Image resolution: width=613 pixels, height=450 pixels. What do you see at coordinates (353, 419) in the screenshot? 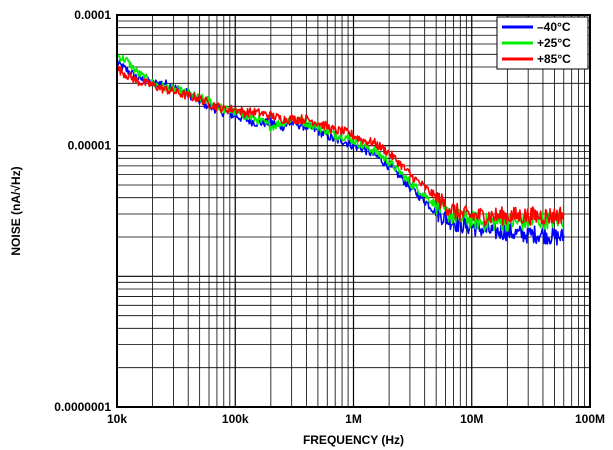
I see `x-tick-label: 1M` at bounding box center [353, 419].